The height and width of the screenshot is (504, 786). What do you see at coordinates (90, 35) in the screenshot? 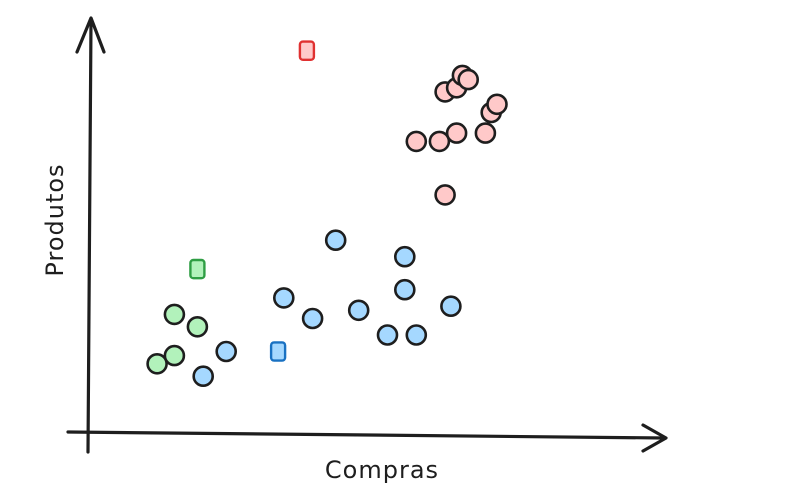
I see `y-axis-arrowhead` at bounding box center [90, 35].